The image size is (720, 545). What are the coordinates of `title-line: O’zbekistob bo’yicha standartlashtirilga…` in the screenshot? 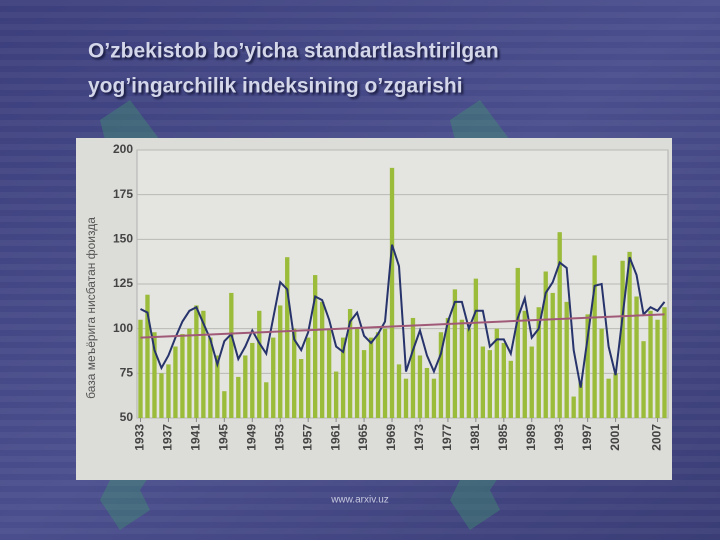 It's located at (293, 51).